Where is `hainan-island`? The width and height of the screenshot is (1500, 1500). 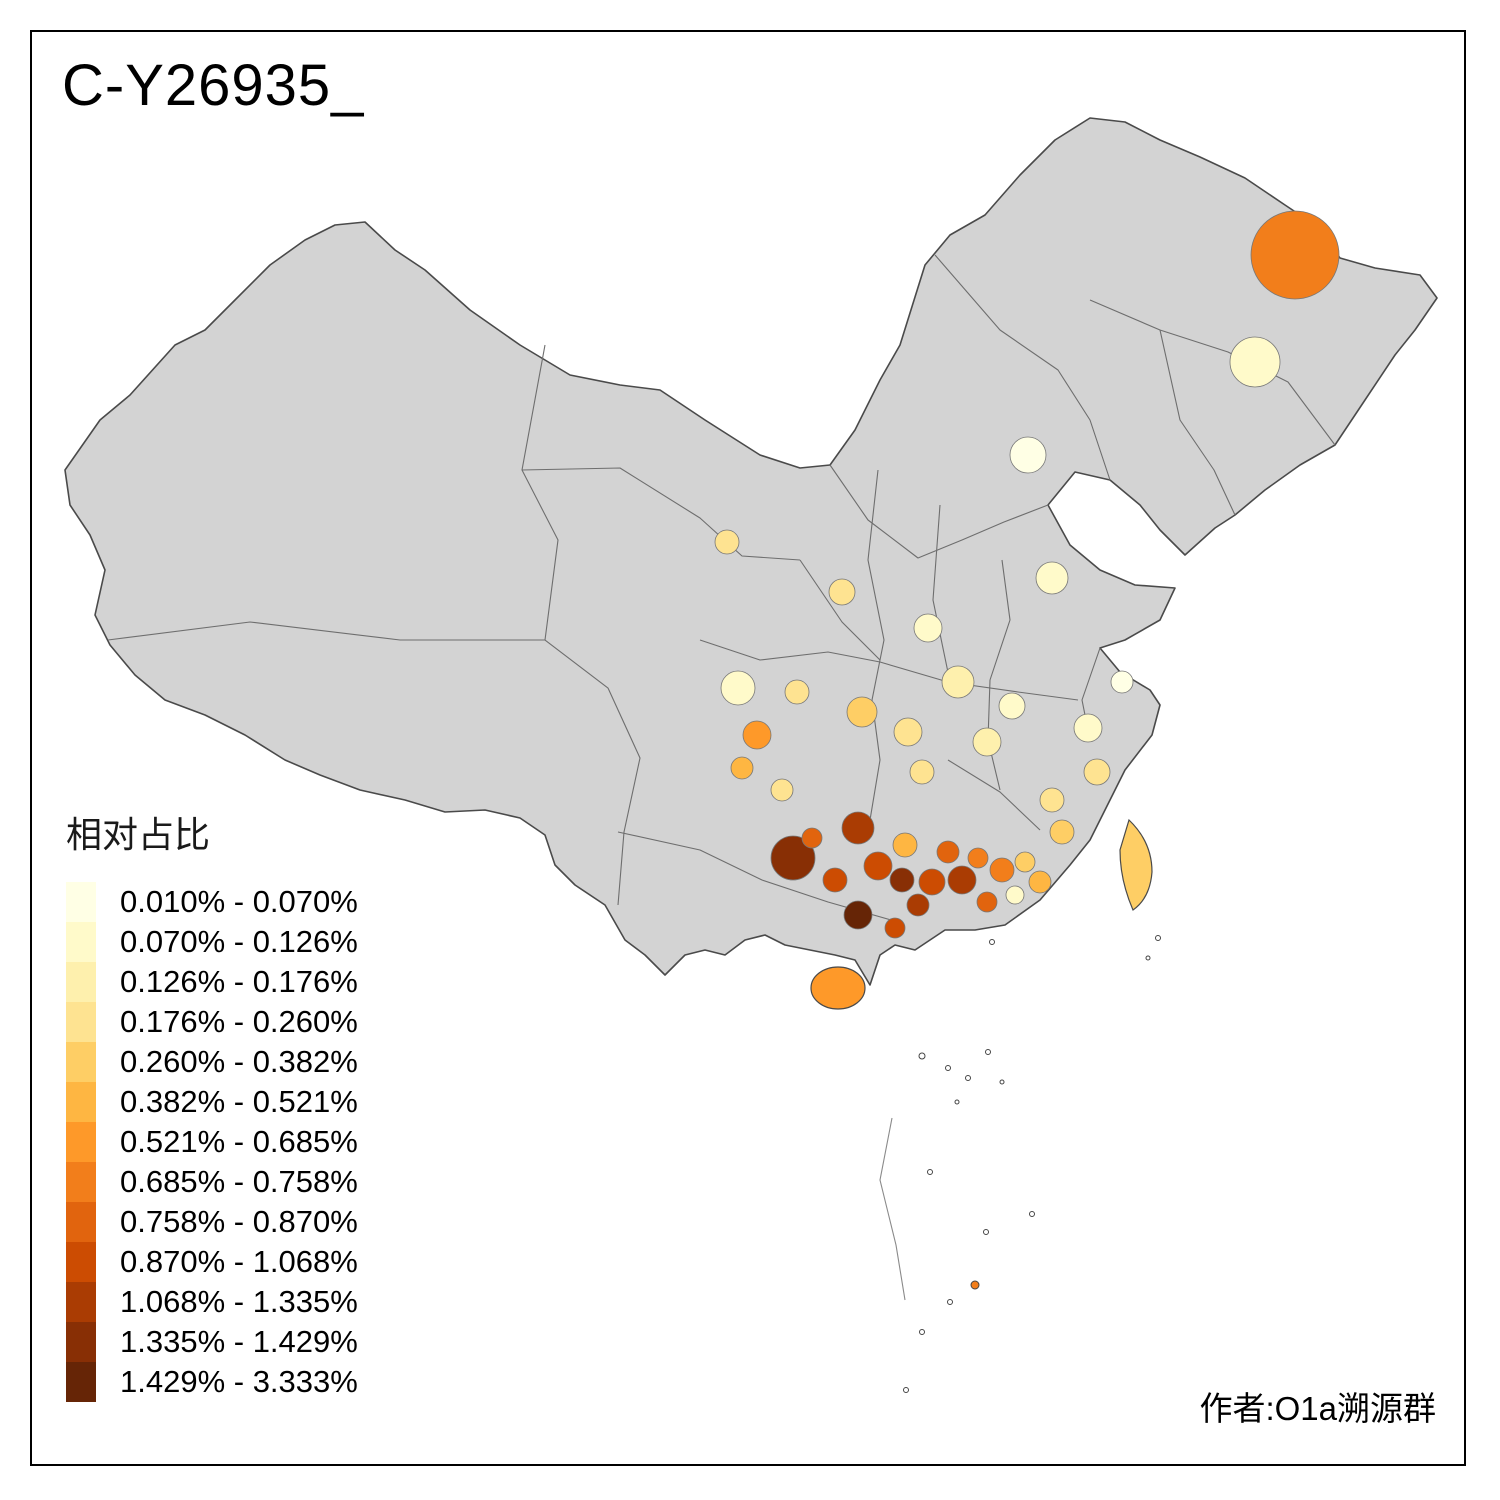 hainan-island is located at coordinates (838, 988).